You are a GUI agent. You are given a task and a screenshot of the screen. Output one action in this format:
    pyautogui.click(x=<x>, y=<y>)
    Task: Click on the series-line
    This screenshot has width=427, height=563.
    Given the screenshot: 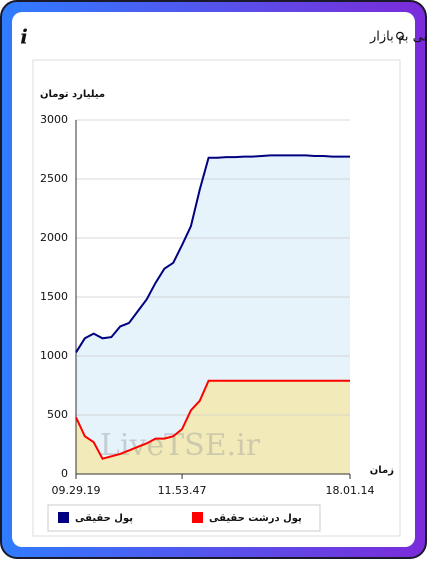 What is the action you would take?
    pyautogui.click(x=212, y=419)
    